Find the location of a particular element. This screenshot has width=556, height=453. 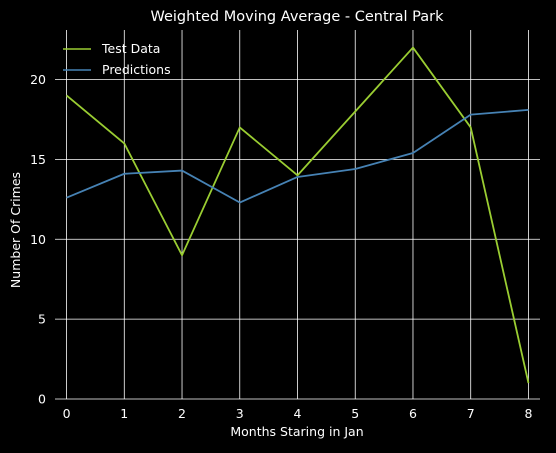

y-tick-label: 0 is located at coordinates (42, 399).